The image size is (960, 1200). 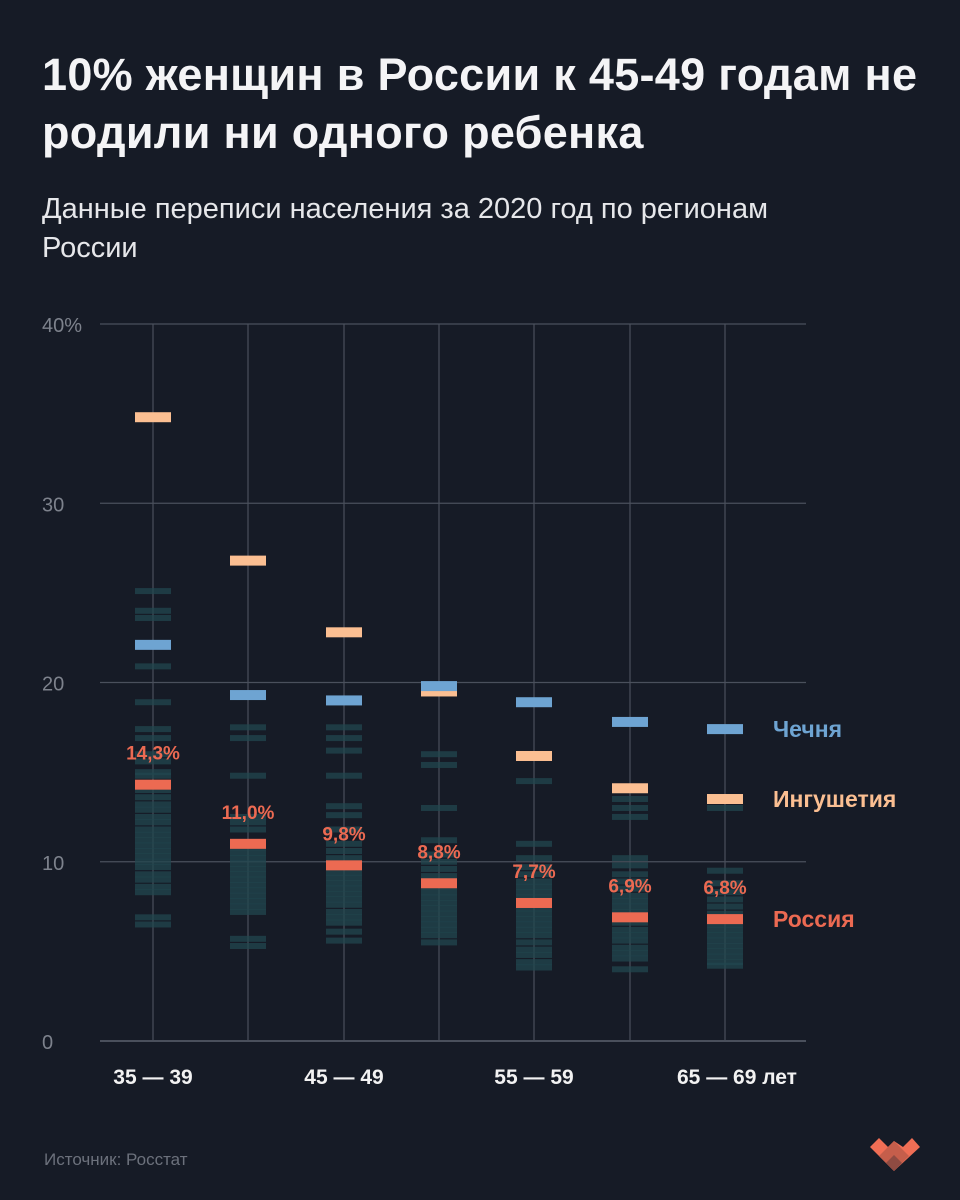 What do you see at coordinates (53, 685) in the screenshot?
I see `y-tick-label: 20` at bounding box center [53, 685].